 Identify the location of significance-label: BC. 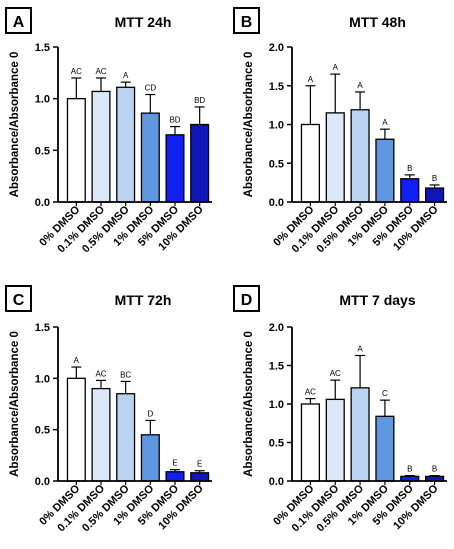
(125, 374).